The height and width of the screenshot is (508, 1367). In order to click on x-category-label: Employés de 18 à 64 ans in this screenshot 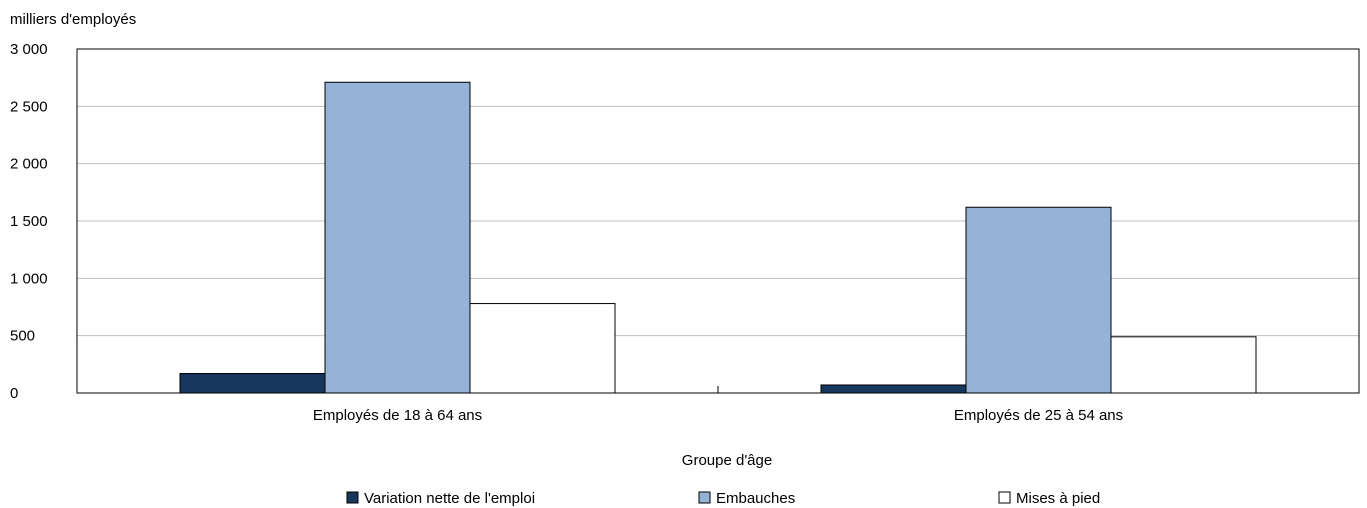, I will do `click(397, 415)`.